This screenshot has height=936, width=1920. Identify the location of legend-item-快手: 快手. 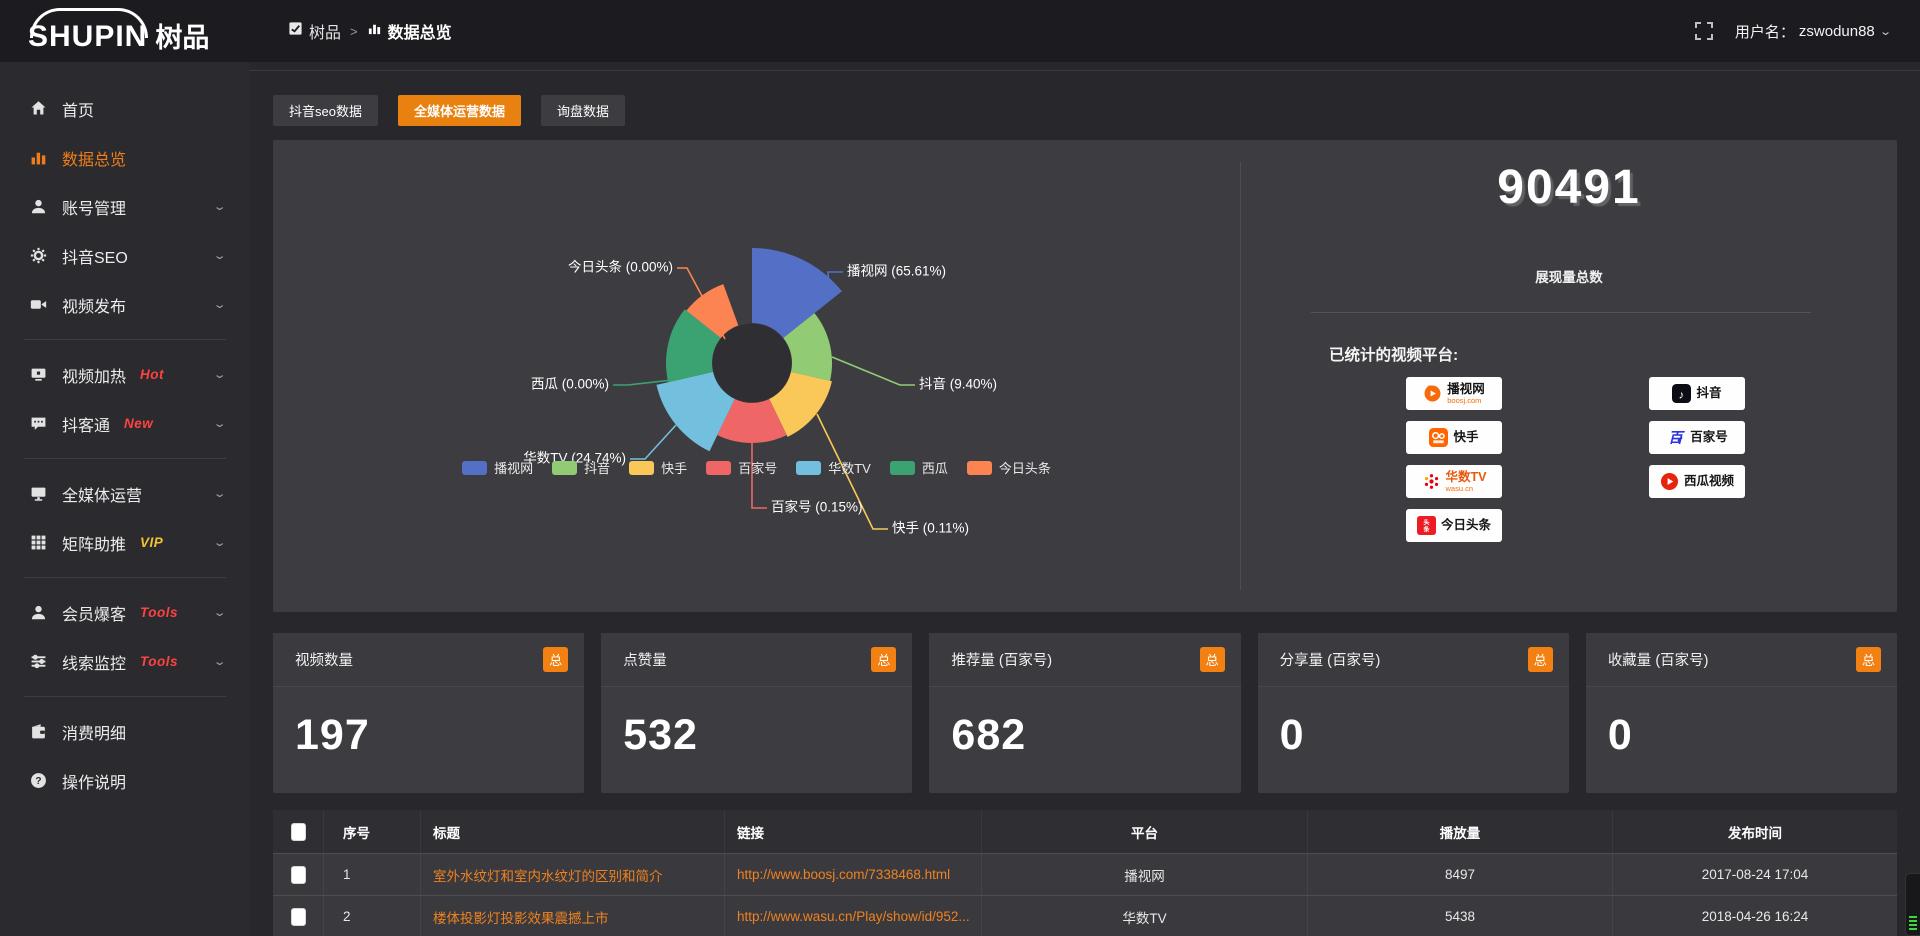
(658, 467).